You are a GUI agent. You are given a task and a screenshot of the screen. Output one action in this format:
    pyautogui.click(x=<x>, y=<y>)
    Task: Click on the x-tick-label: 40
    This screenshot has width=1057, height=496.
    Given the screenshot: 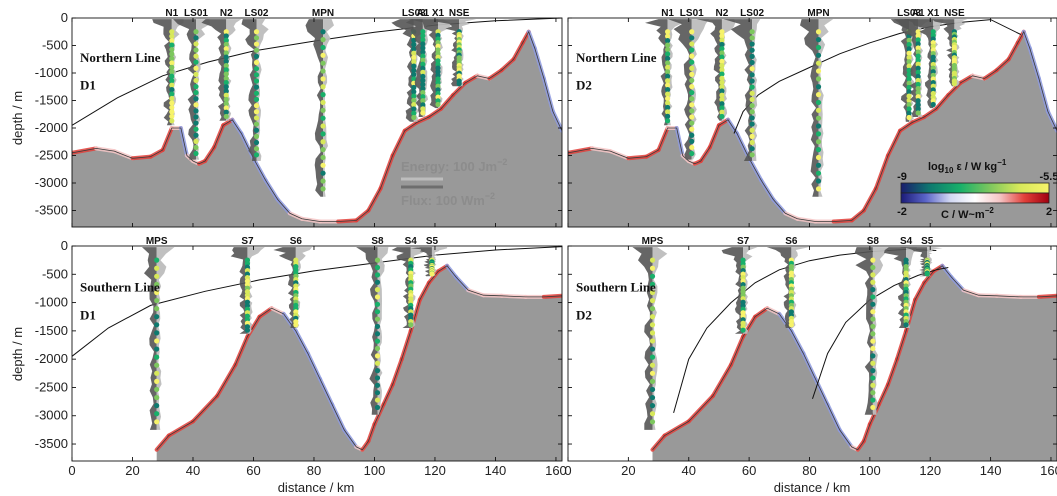 What is the action you would take?
    pyautogui.click(x=193, y=470)
    